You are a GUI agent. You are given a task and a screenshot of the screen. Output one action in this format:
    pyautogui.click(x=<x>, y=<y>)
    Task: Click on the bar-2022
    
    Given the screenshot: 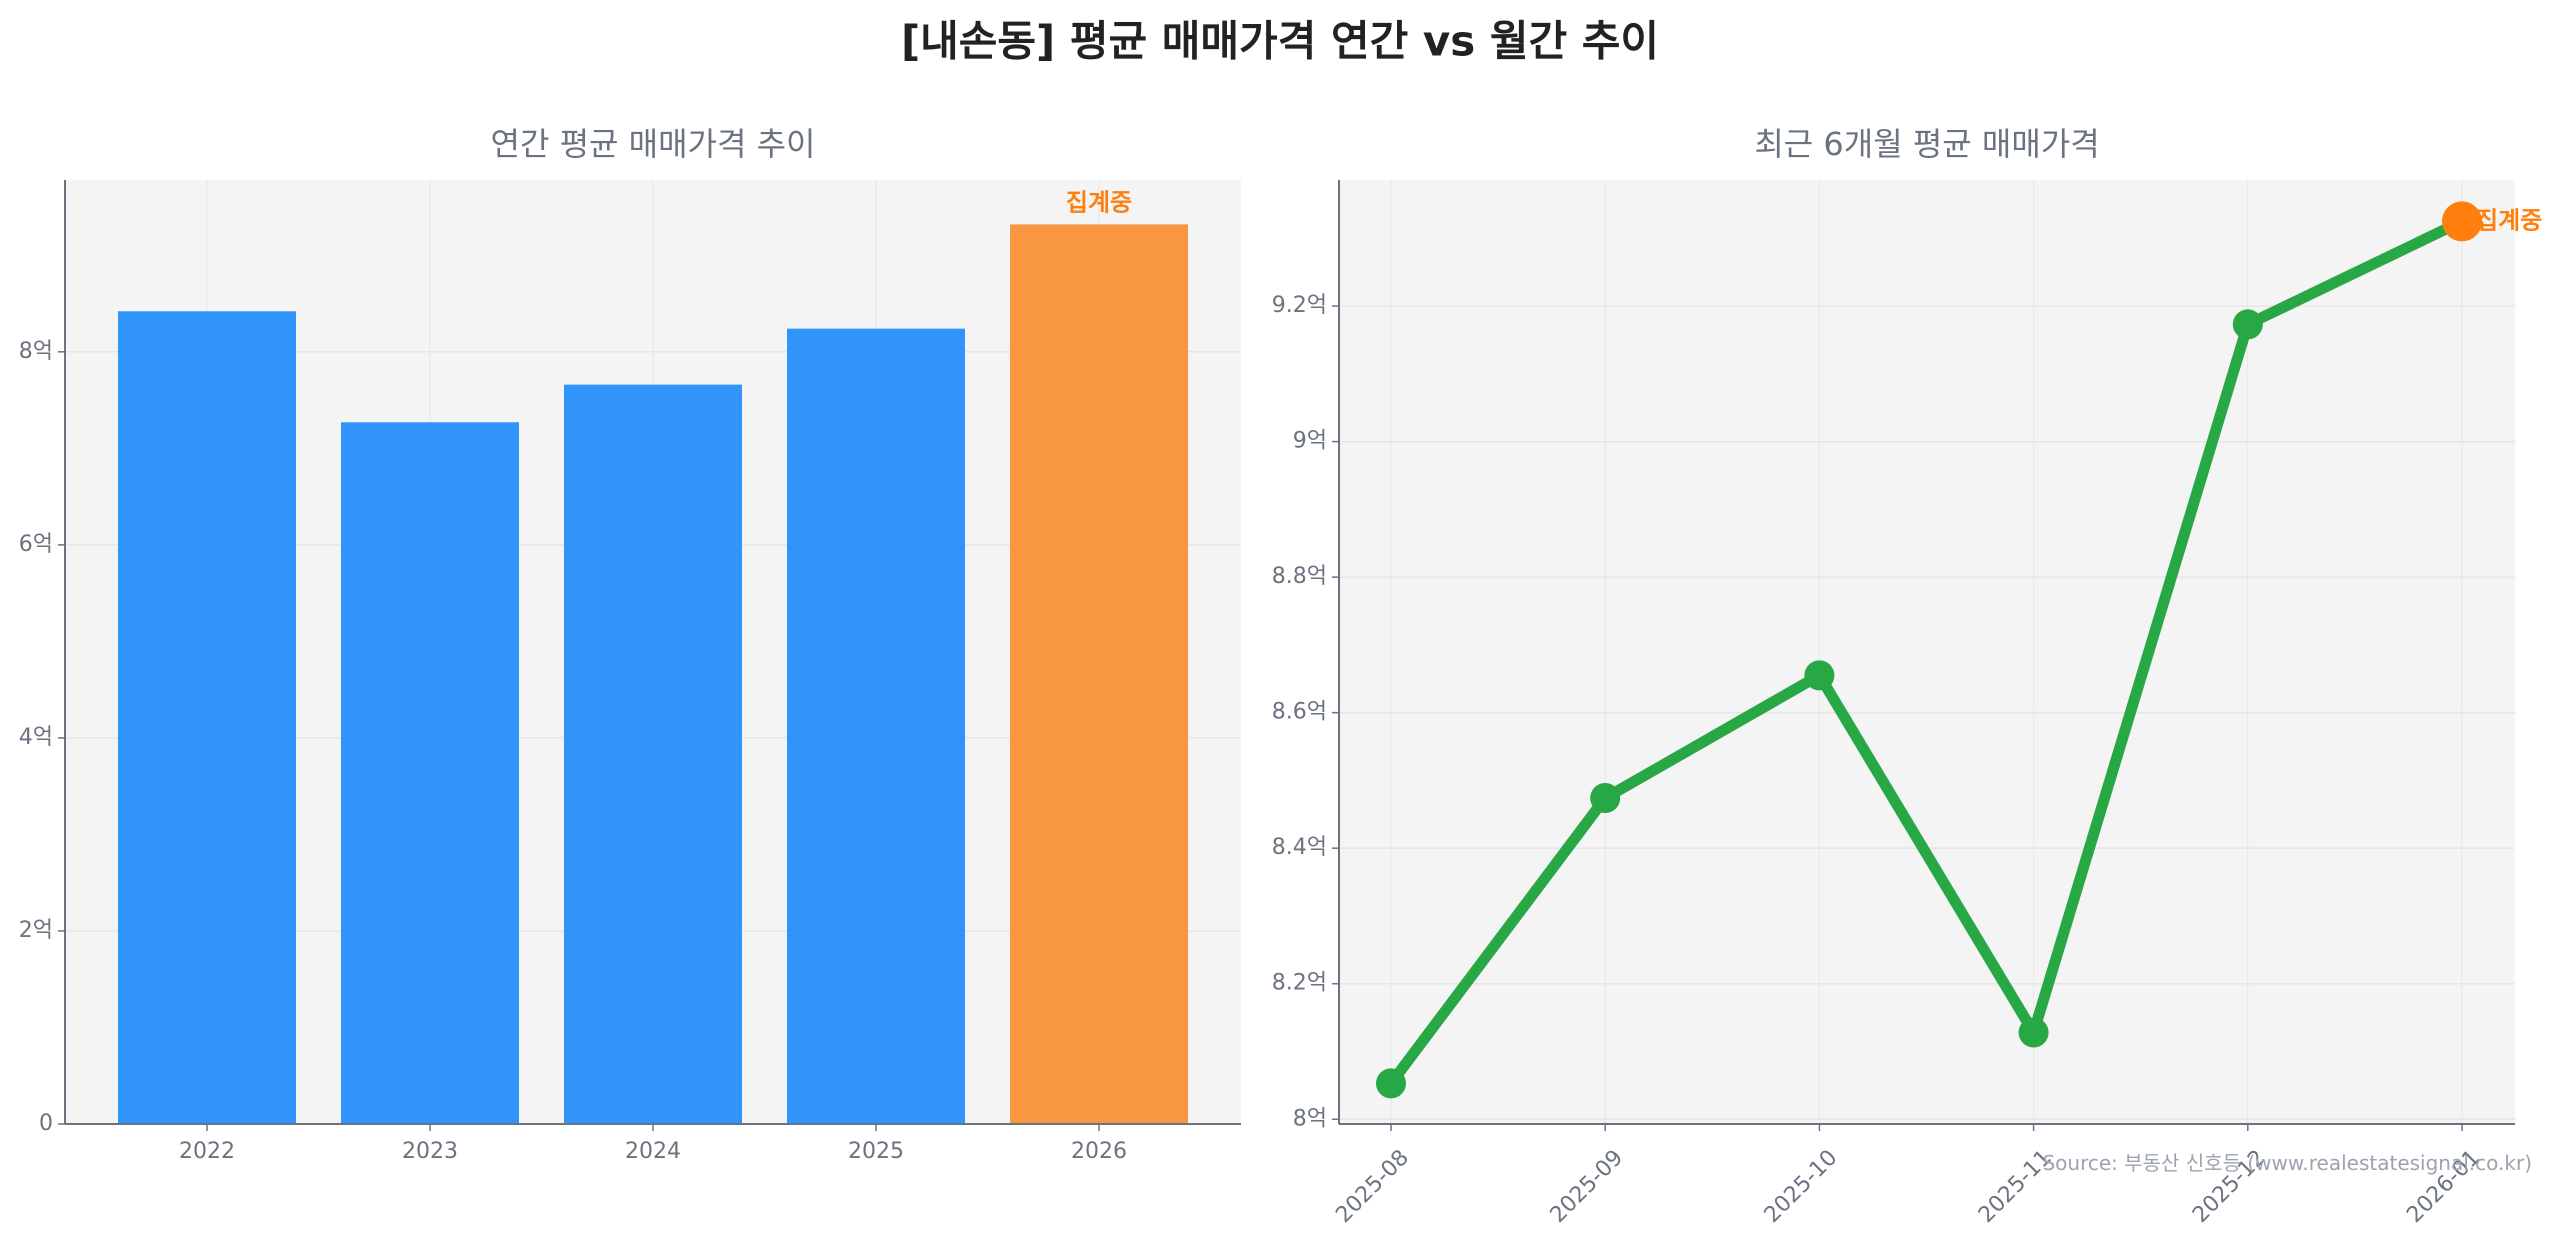 What is the action you would take?
    pyautogui.click(x=207, y=717)
    